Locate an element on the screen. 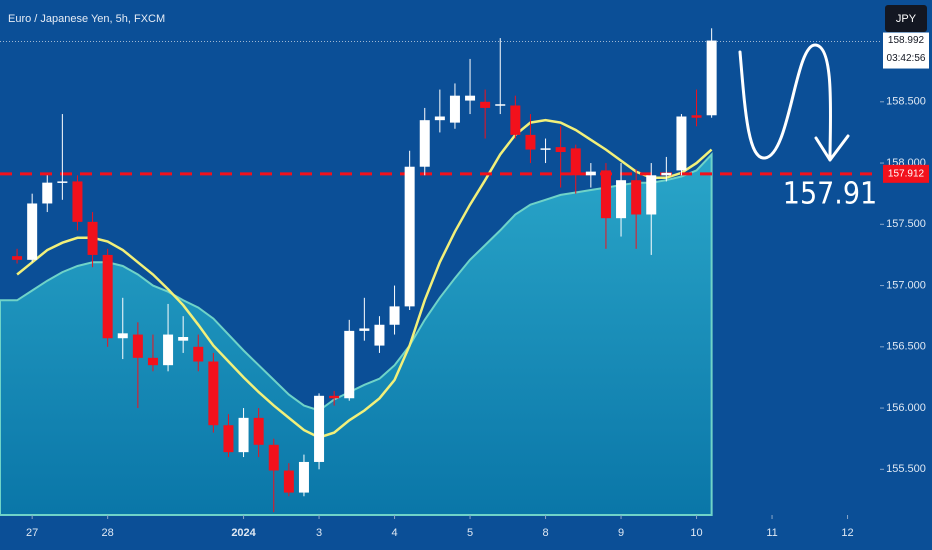 Image resolution: width=932 pixels, height=550 pixels. x-tick-label: 11 is located at coordinates (771, 533).